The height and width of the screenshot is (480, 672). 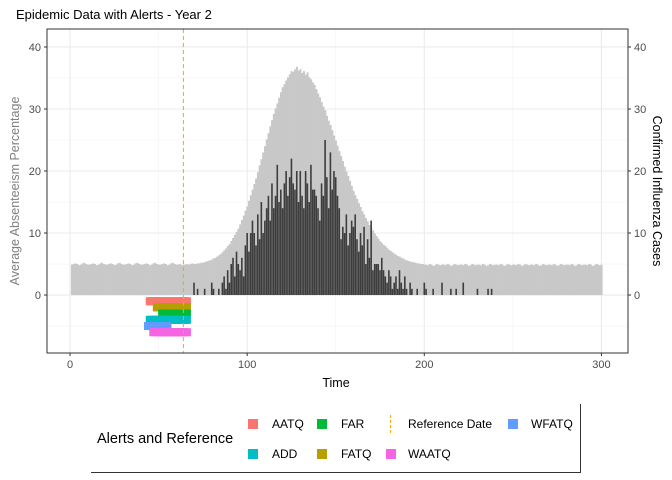 I want to click on legend-key-aatq, so click(x=253, y=424).